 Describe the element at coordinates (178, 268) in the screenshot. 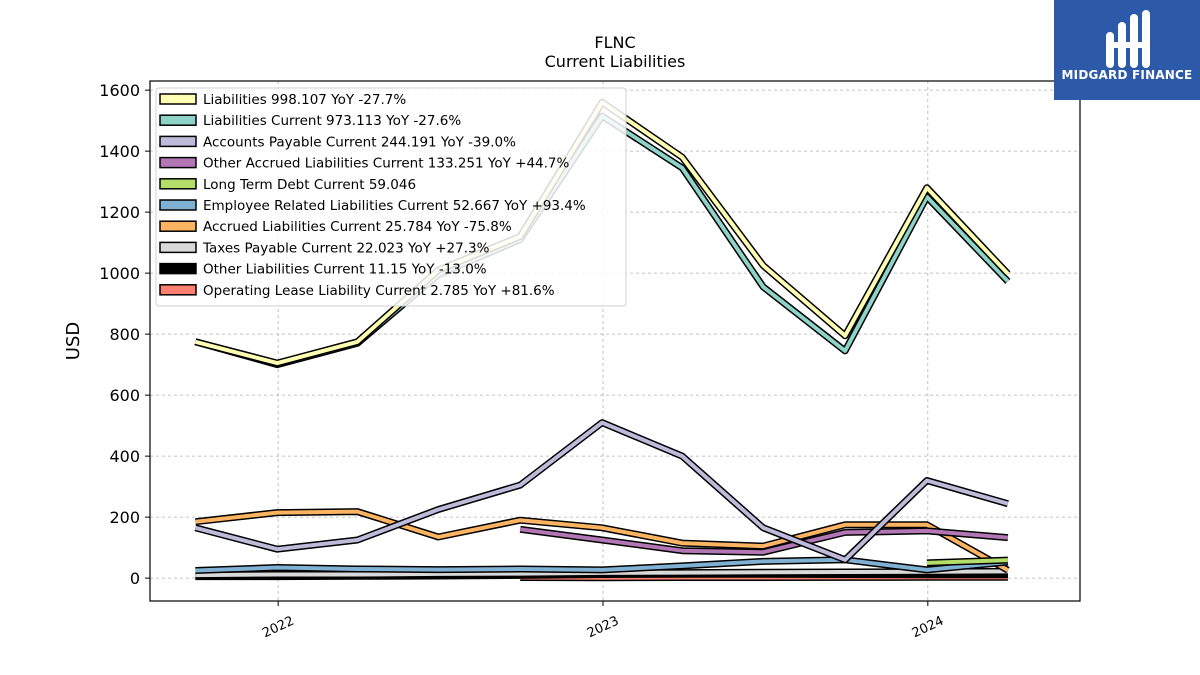

I see `legend-swatch-other-liabilities-current` at that location.